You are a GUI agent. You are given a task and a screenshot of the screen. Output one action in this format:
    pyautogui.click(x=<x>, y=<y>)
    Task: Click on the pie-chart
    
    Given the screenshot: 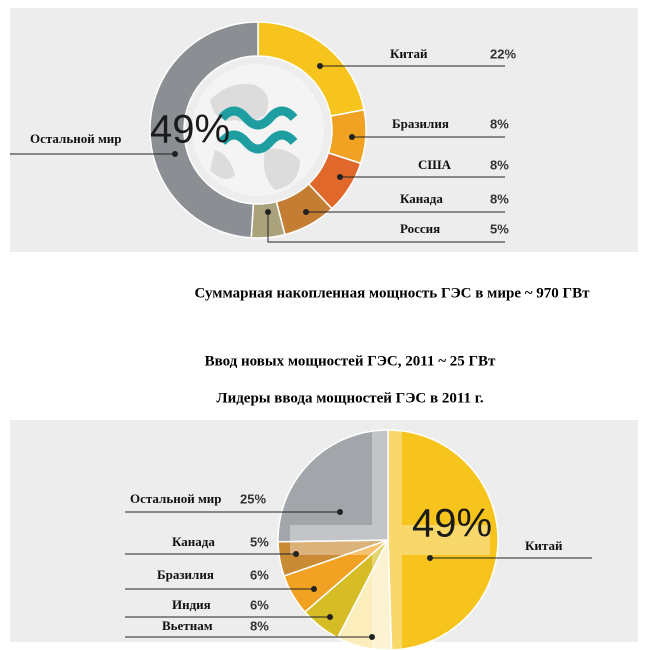 What is the action you would take?
    pyautogui.click(x=388, y=539)
    